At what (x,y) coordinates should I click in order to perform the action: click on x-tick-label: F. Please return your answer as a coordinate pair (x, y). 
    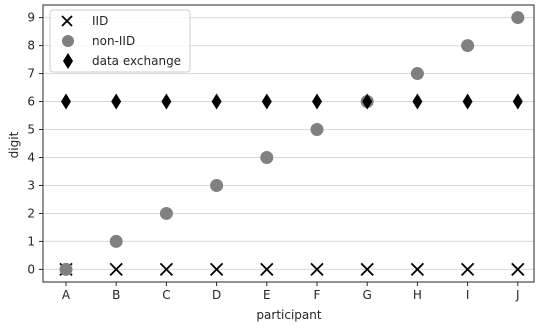
    Looking at the image, I should click on (317, 295).